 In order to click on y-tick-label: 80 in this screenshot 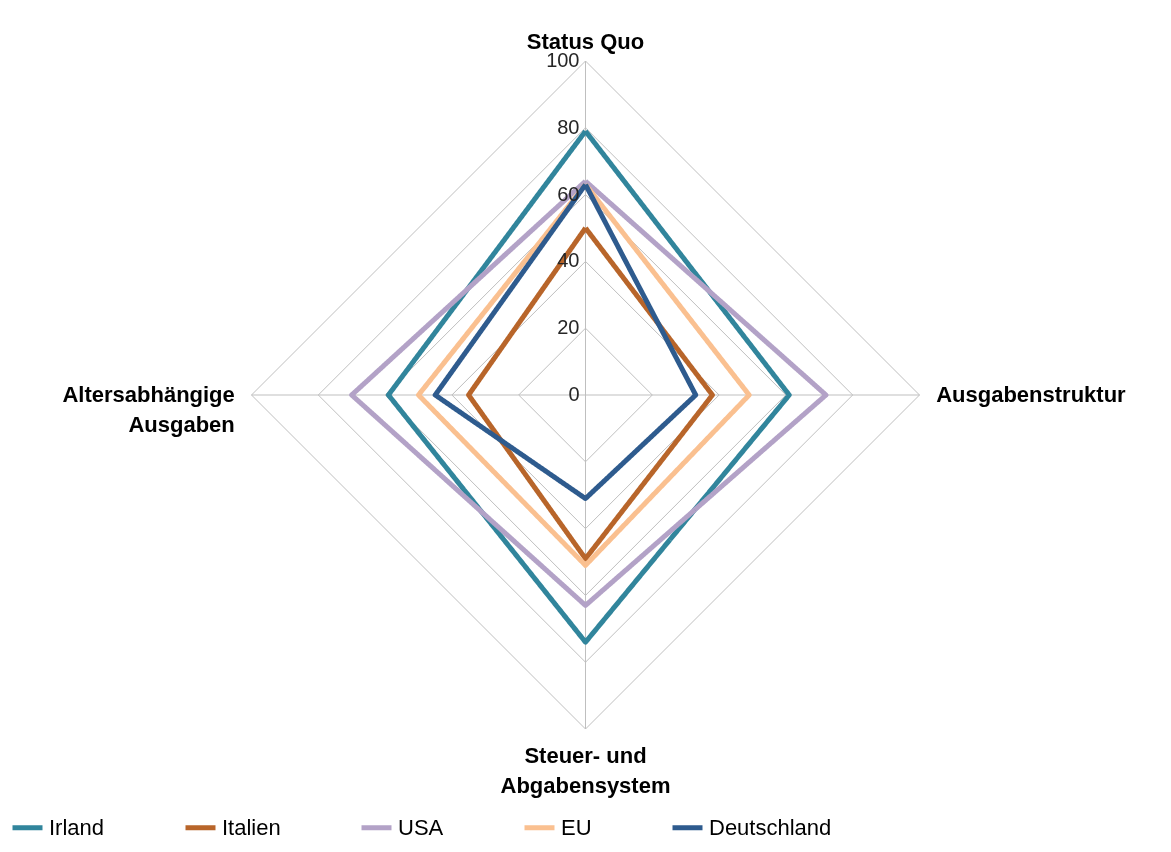, I will do `click(568, 126)`.